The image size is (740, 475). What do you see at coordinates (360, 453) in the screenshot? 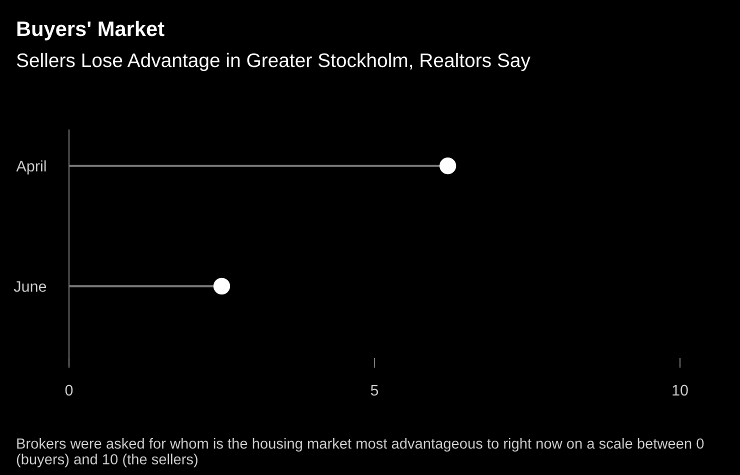
I see `text: Brokers were asked for whom is the housing market most advantageous to right now on a scale between 0 (buyers) and 10 (the sellers)` at bounding box center [360, 453].